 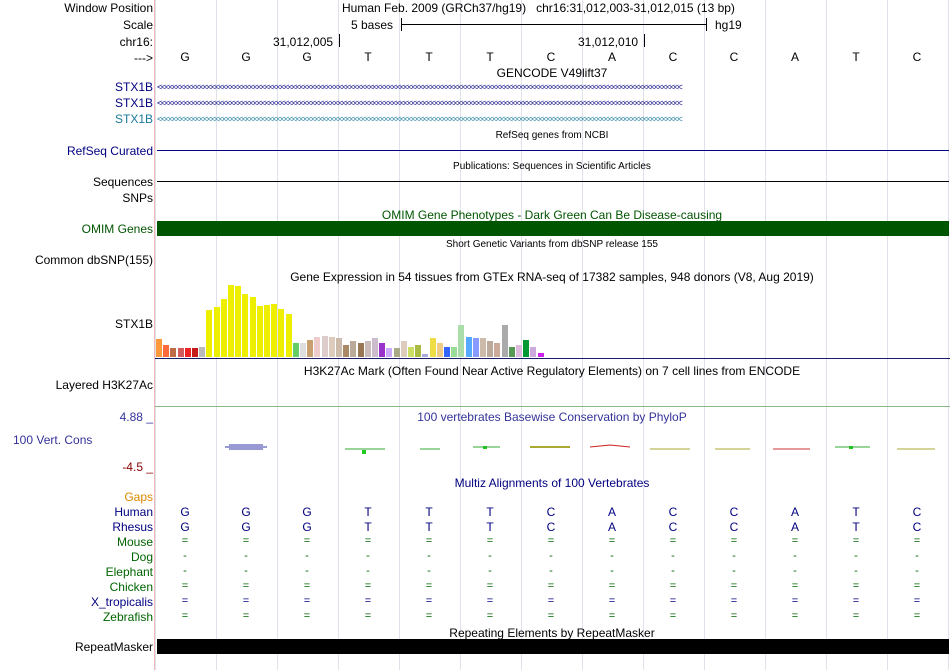 I want to click on omim-label: OMIM Genes, so click(x=117, y=229).